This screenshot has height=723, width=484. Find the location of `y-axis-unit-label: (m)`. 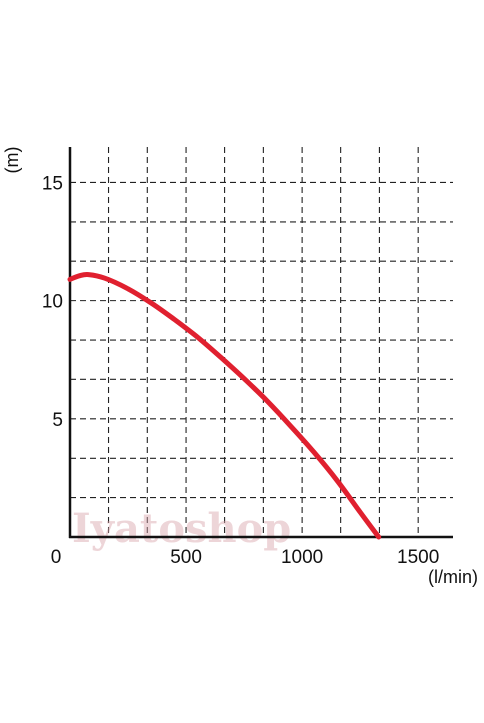

y-axis-unit-label: (m) is located at coordinates (12, 160).